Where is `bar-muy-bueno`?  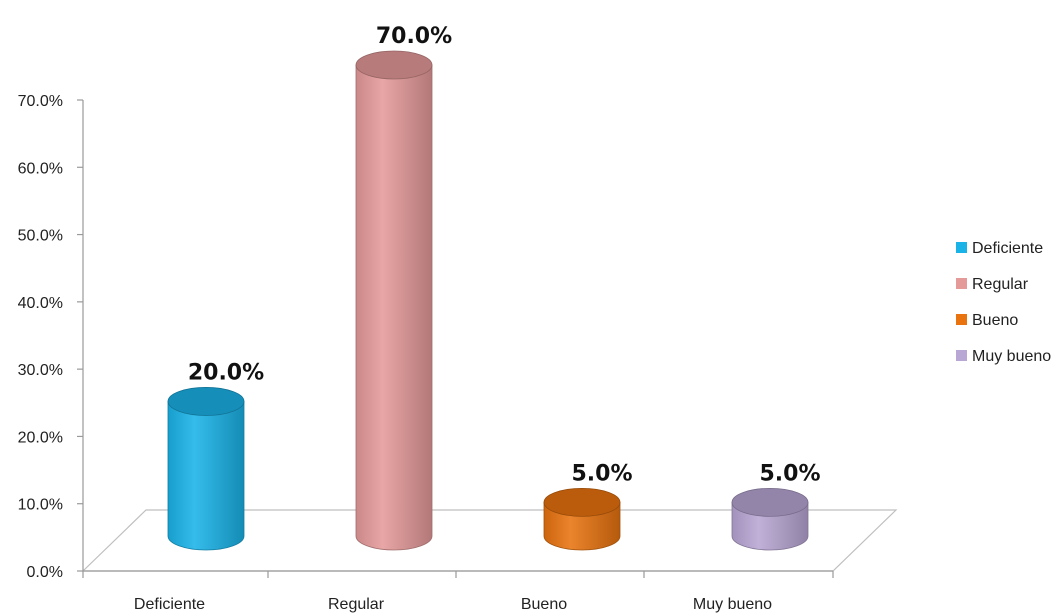 bar-muy-bueno is located at coordinates (770, 519).